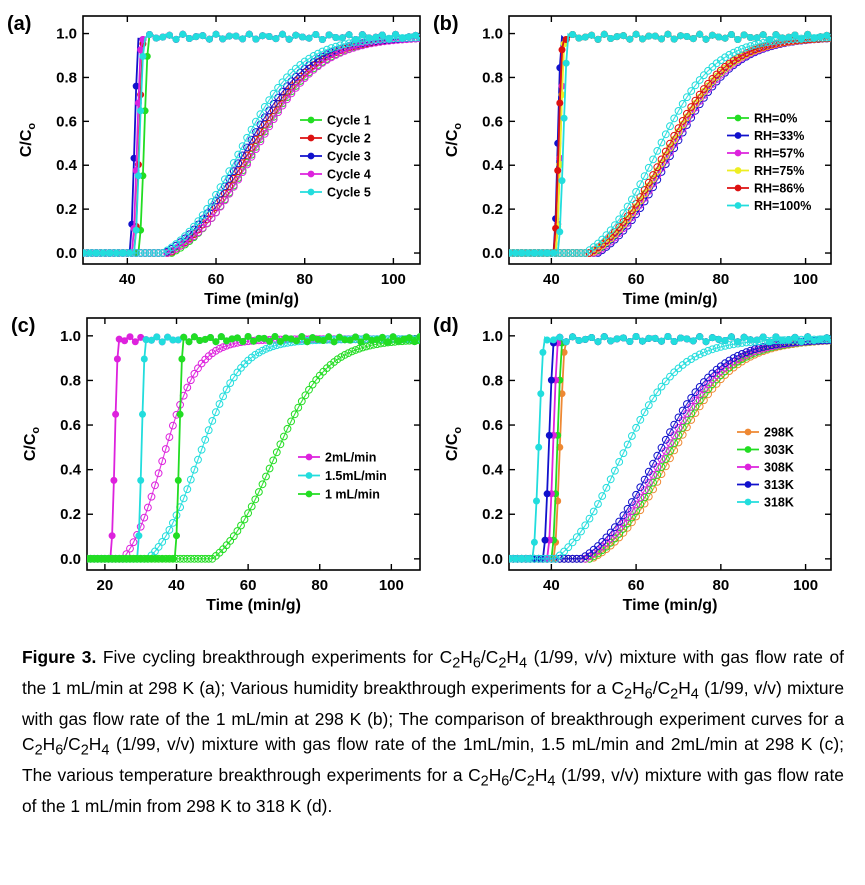 This screenshot has width=865, height=885. What do you see at coordinates (782, 206) in the screenshot?
I see `legend-label: RH=100%` at bounding box center [782, 206].